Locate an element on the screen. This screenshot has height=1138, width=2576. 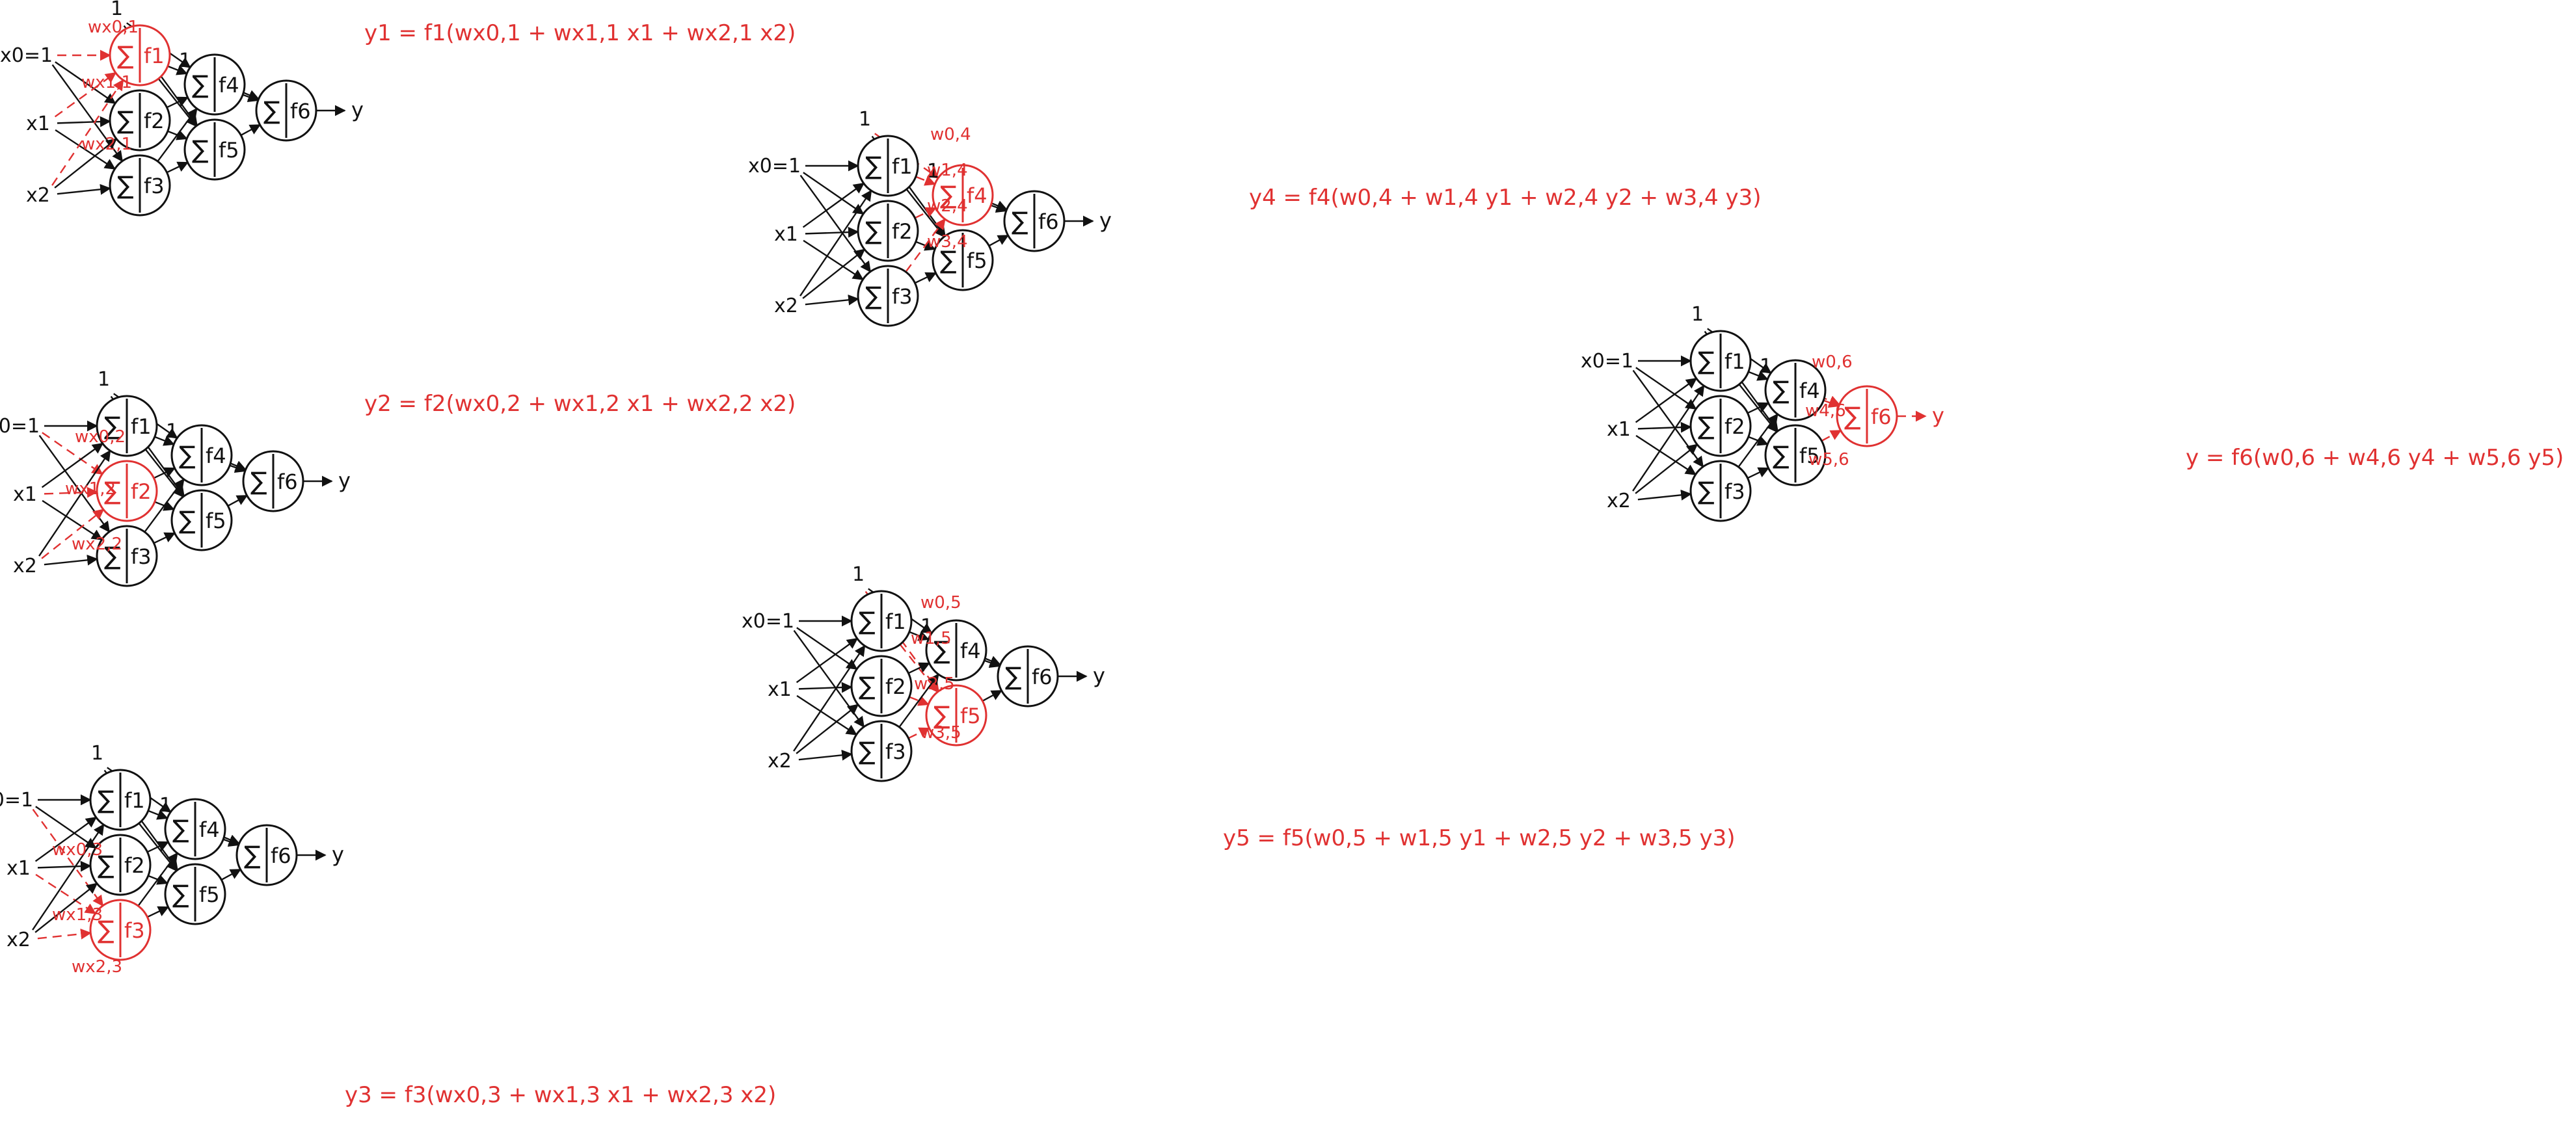
activation-label: f1 is located at coordinates (1734, 361).